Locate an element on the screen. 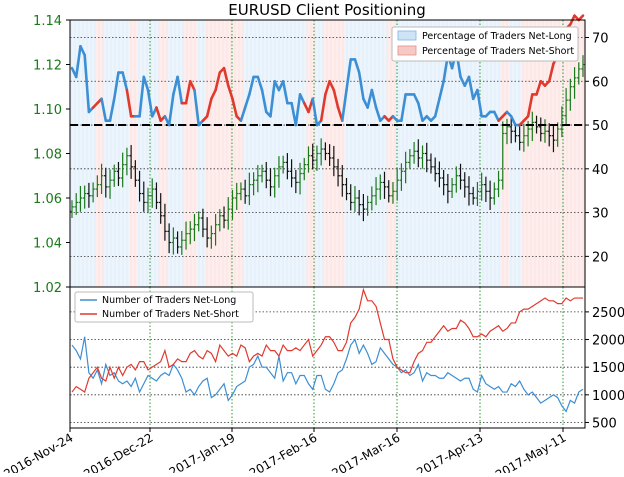  price-tick-label: 1.04 is located at coordinates (47, 244).